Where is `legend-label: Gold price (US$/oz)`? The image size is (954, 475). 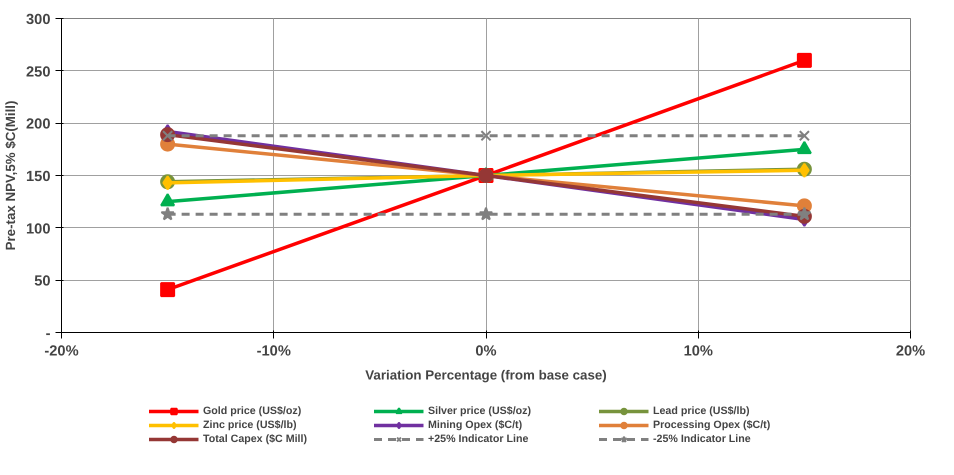
legend-label: Gold price (US$/oz) is located at coordinates (252, 411).